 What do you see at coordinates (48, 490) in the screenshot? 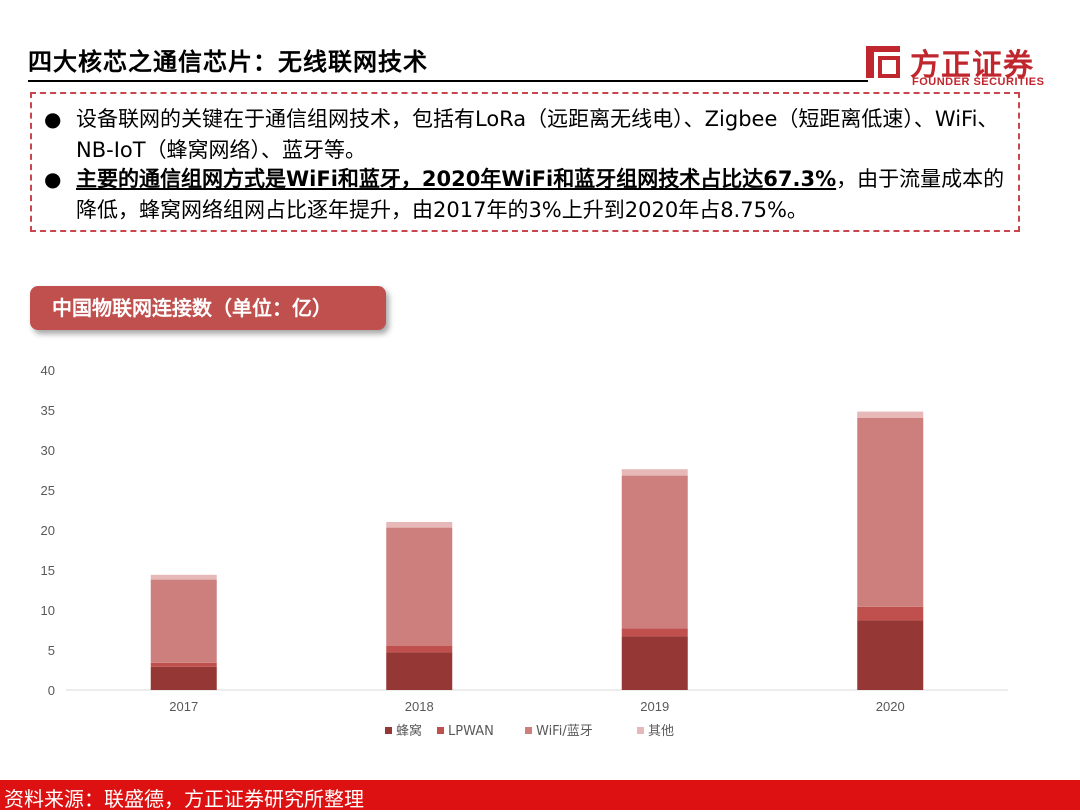
I see `y-tick-label: 25` at bounding box center [48, 490].